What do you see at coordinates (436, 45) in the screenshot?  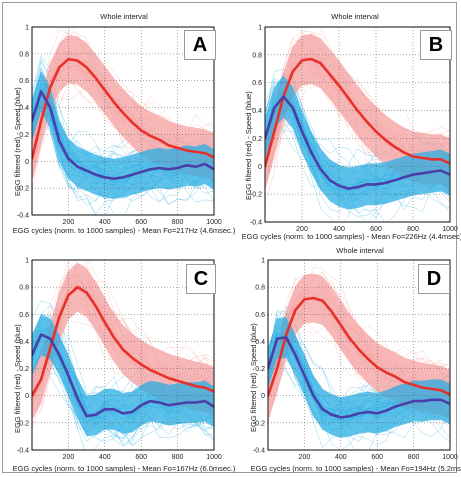 I see `panel-label: B` at bounding box center [436, 45].